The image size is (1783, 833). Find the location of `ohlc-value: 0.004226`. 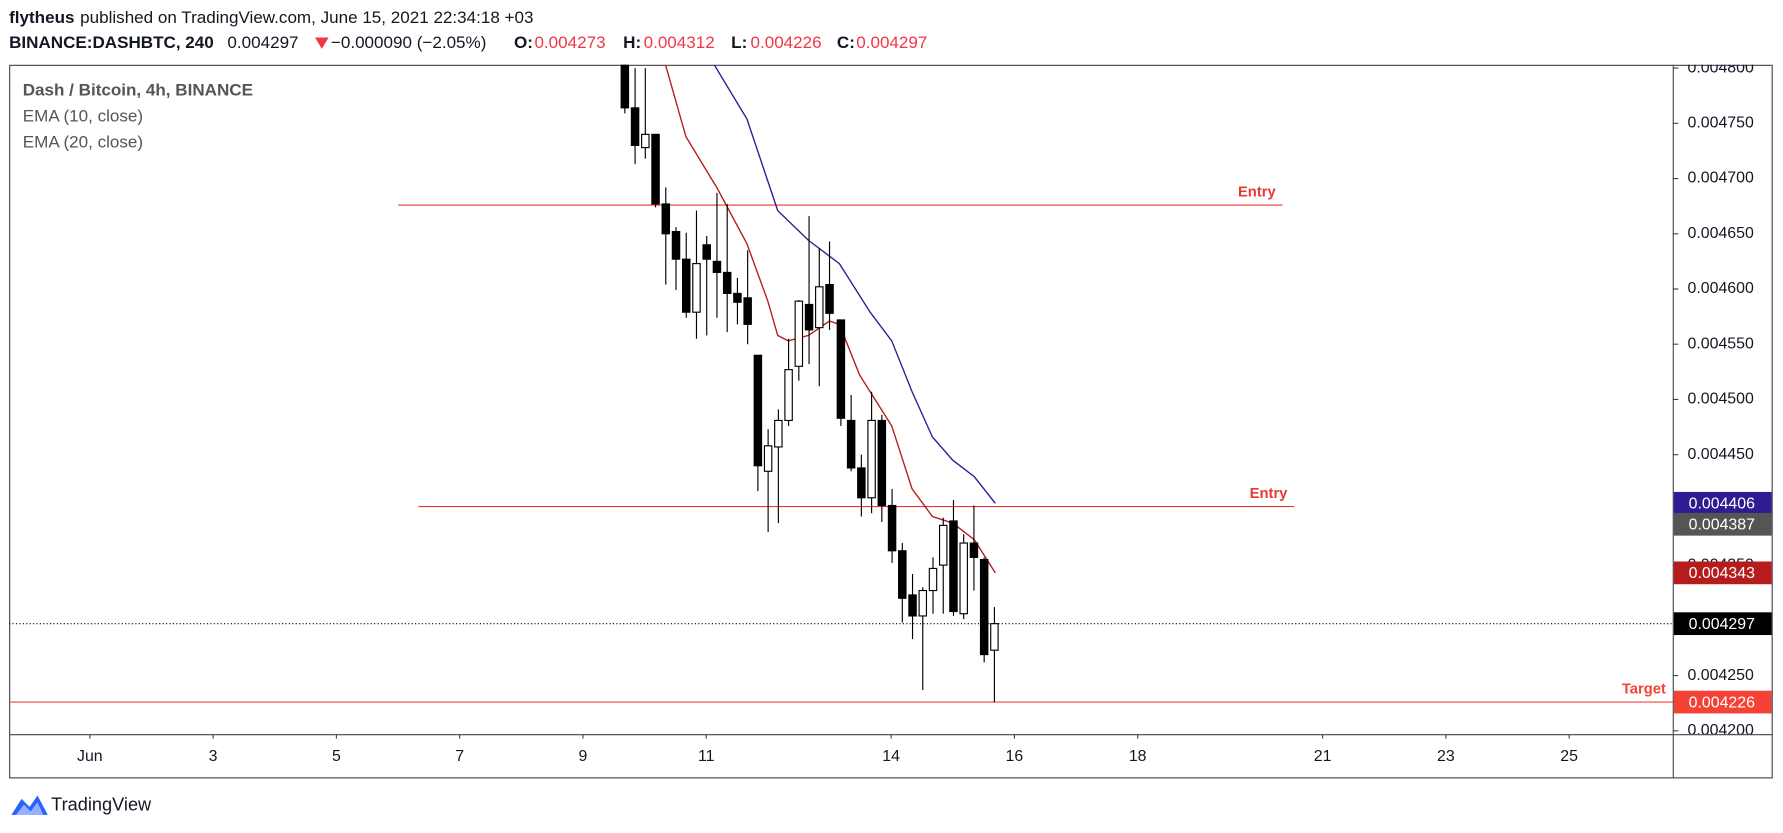

ohlc-value: 0.004226 is located at coordinates (785, 42).